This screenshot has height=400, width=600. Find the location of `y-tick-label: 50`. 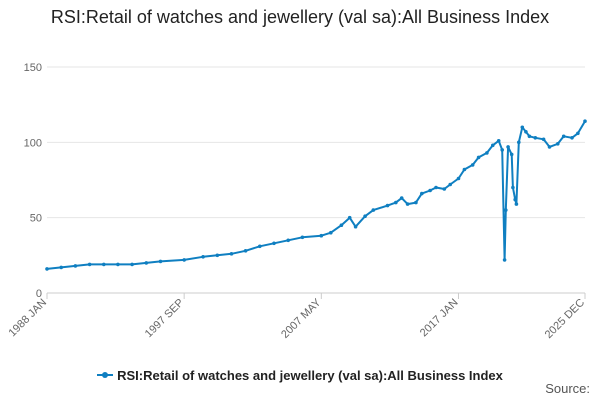

y-tick-label: 50 is located at coordinates (36, 219).